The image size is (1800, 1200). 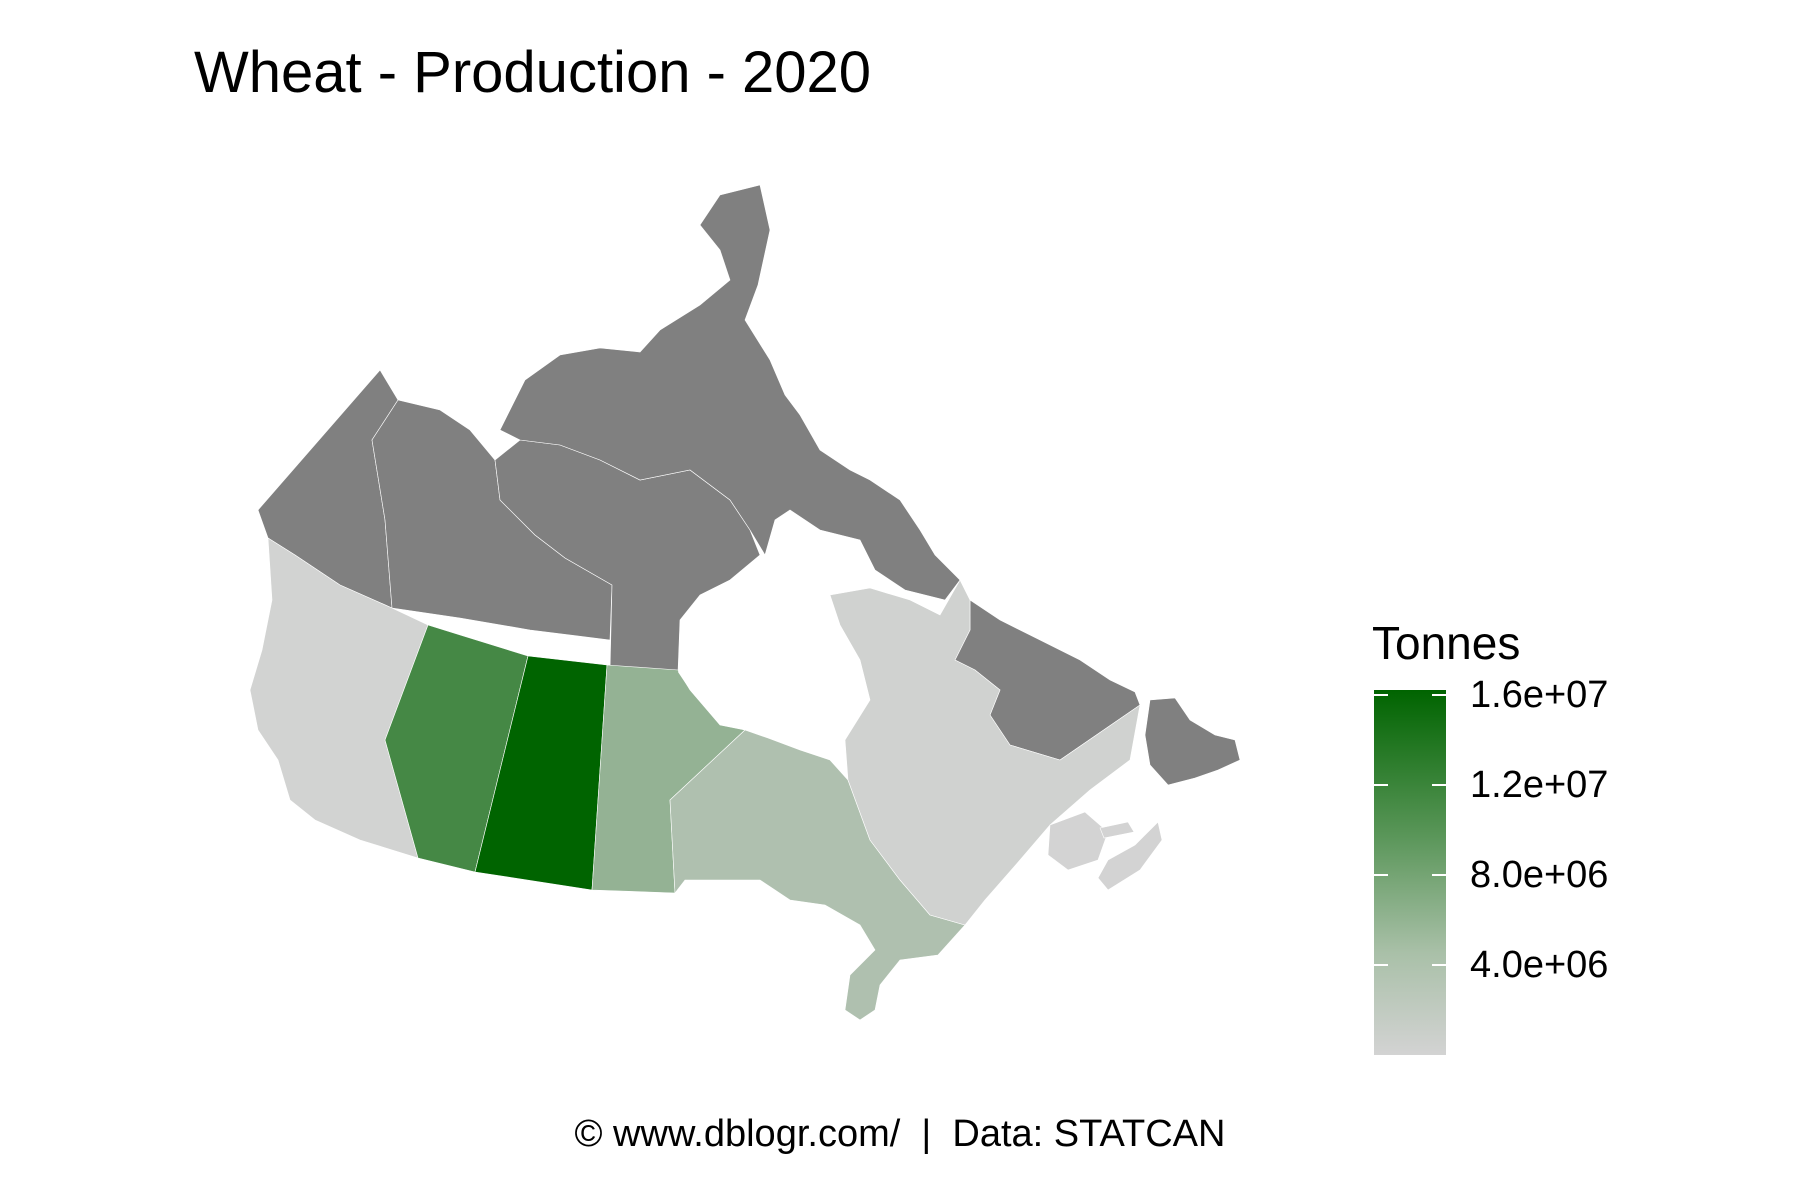 I want to click on legend-colorbar, so click(x=1410, y=872).